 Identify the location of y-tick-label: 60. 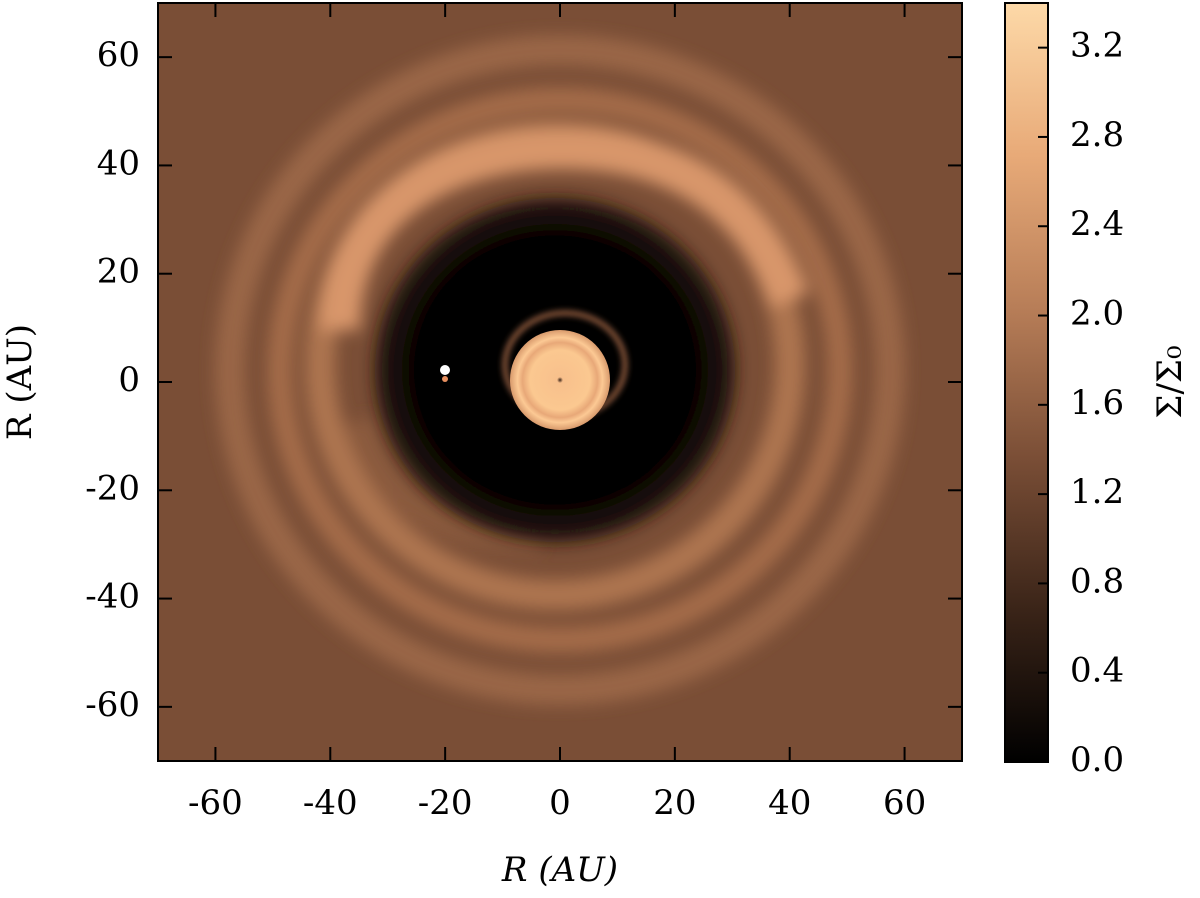
(118, 55).